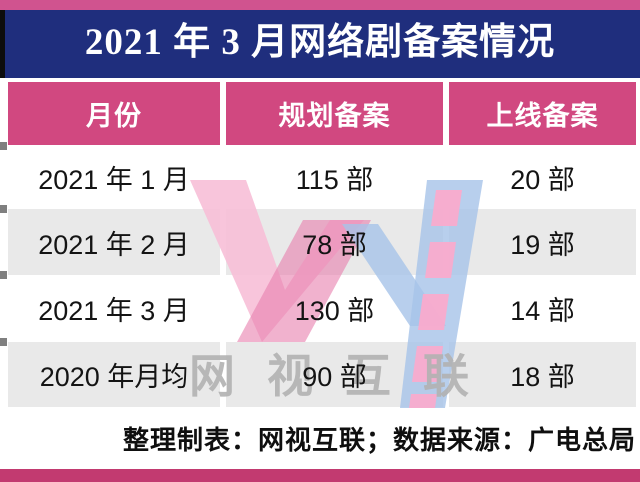 Image resolution: width=640 pixels, height=482 pixels. Describe the element at coordinates (320, 475) in the screenshot. I see `bottom-accent-strip` at that location.